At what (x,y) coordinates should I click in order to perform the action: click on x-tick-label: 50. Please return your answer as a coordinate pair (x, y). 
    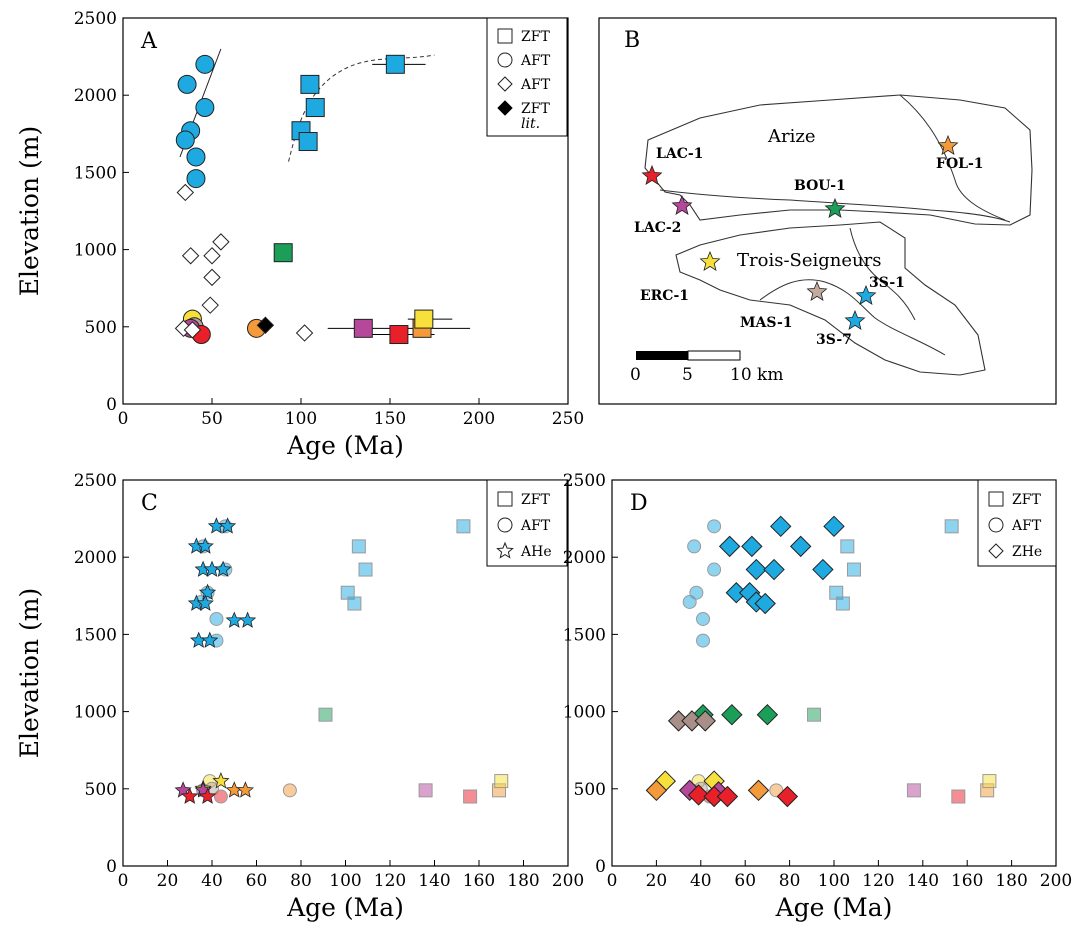
    Looking at the image, I should click on (212, 419).